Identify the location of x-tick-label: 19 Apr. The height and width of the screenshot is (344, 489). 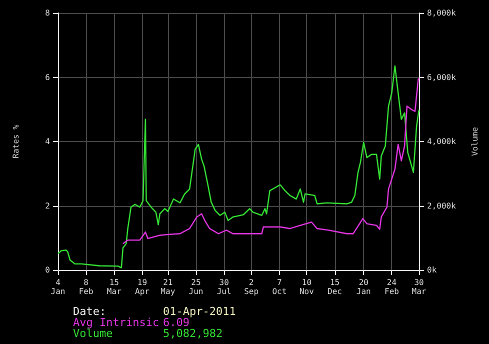
(142, 287).